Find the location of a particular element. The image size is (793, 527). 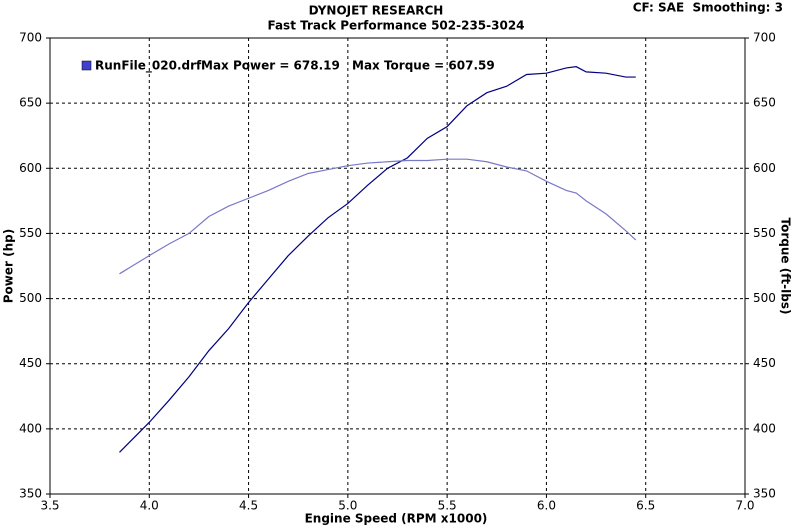

corner-note: CF: SAE Smoothing: 3 is located at coordinates (708, 8).